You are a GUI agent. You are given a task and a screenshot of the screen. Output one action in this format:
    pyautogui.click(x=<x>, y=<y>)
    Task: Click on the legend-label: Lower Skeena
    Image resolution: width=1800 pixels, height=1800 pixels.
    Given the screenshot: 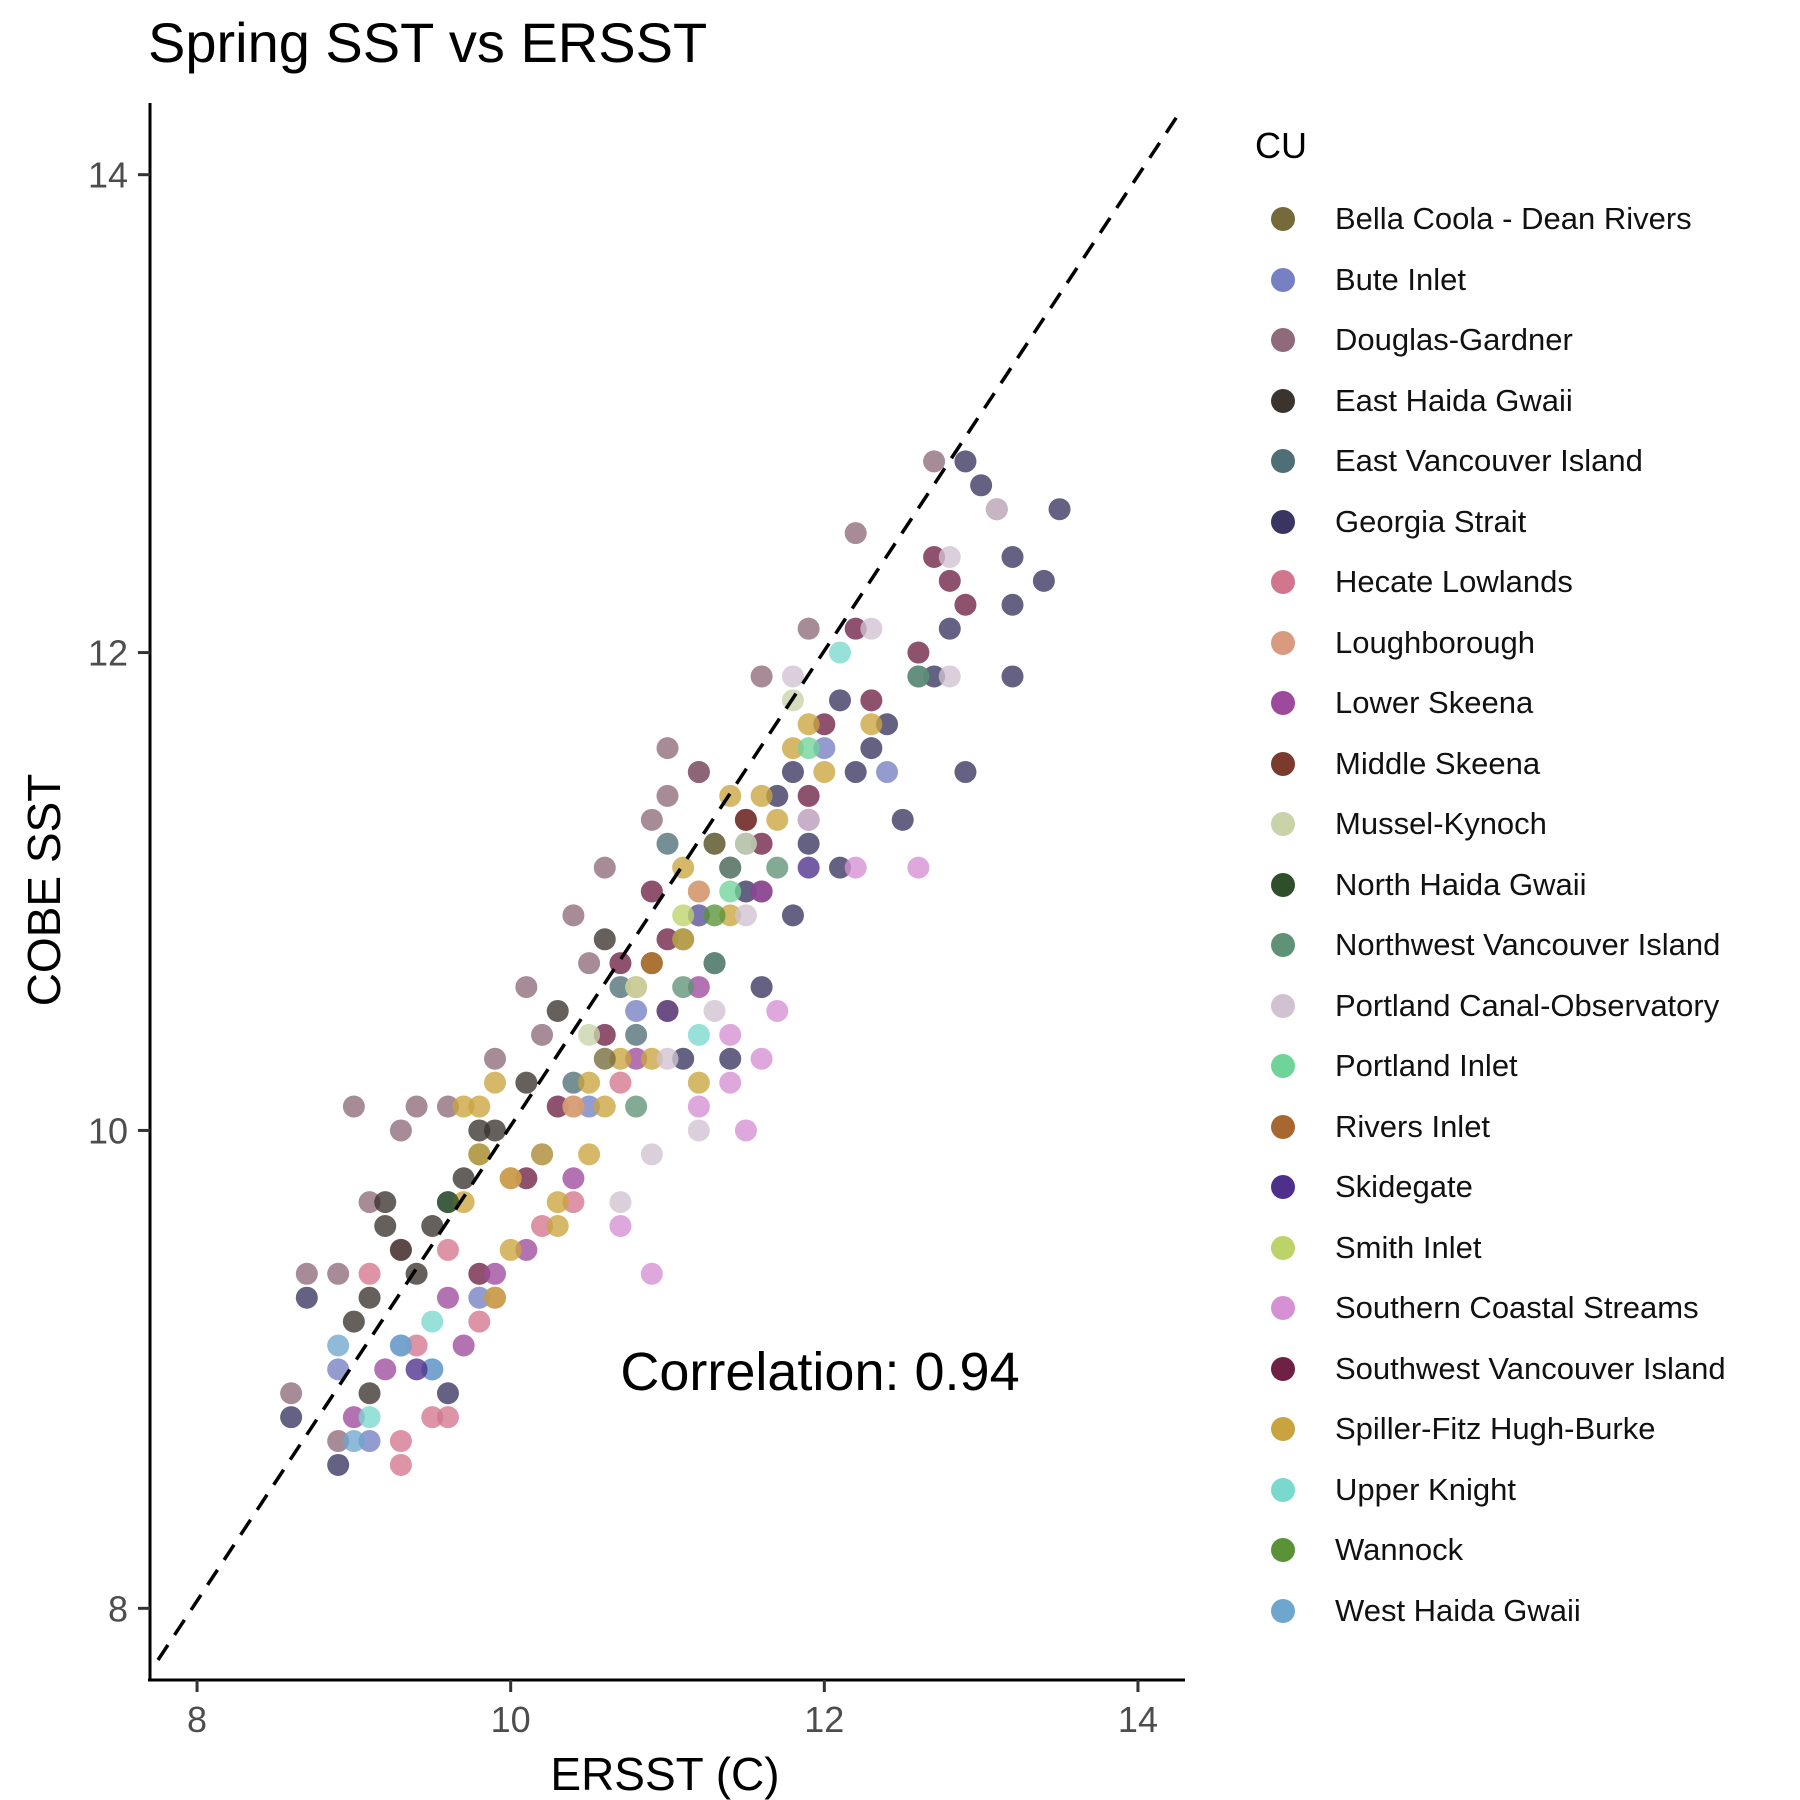 What is the action you would take?
    pyautogui.click(x=1434, y=703)
    